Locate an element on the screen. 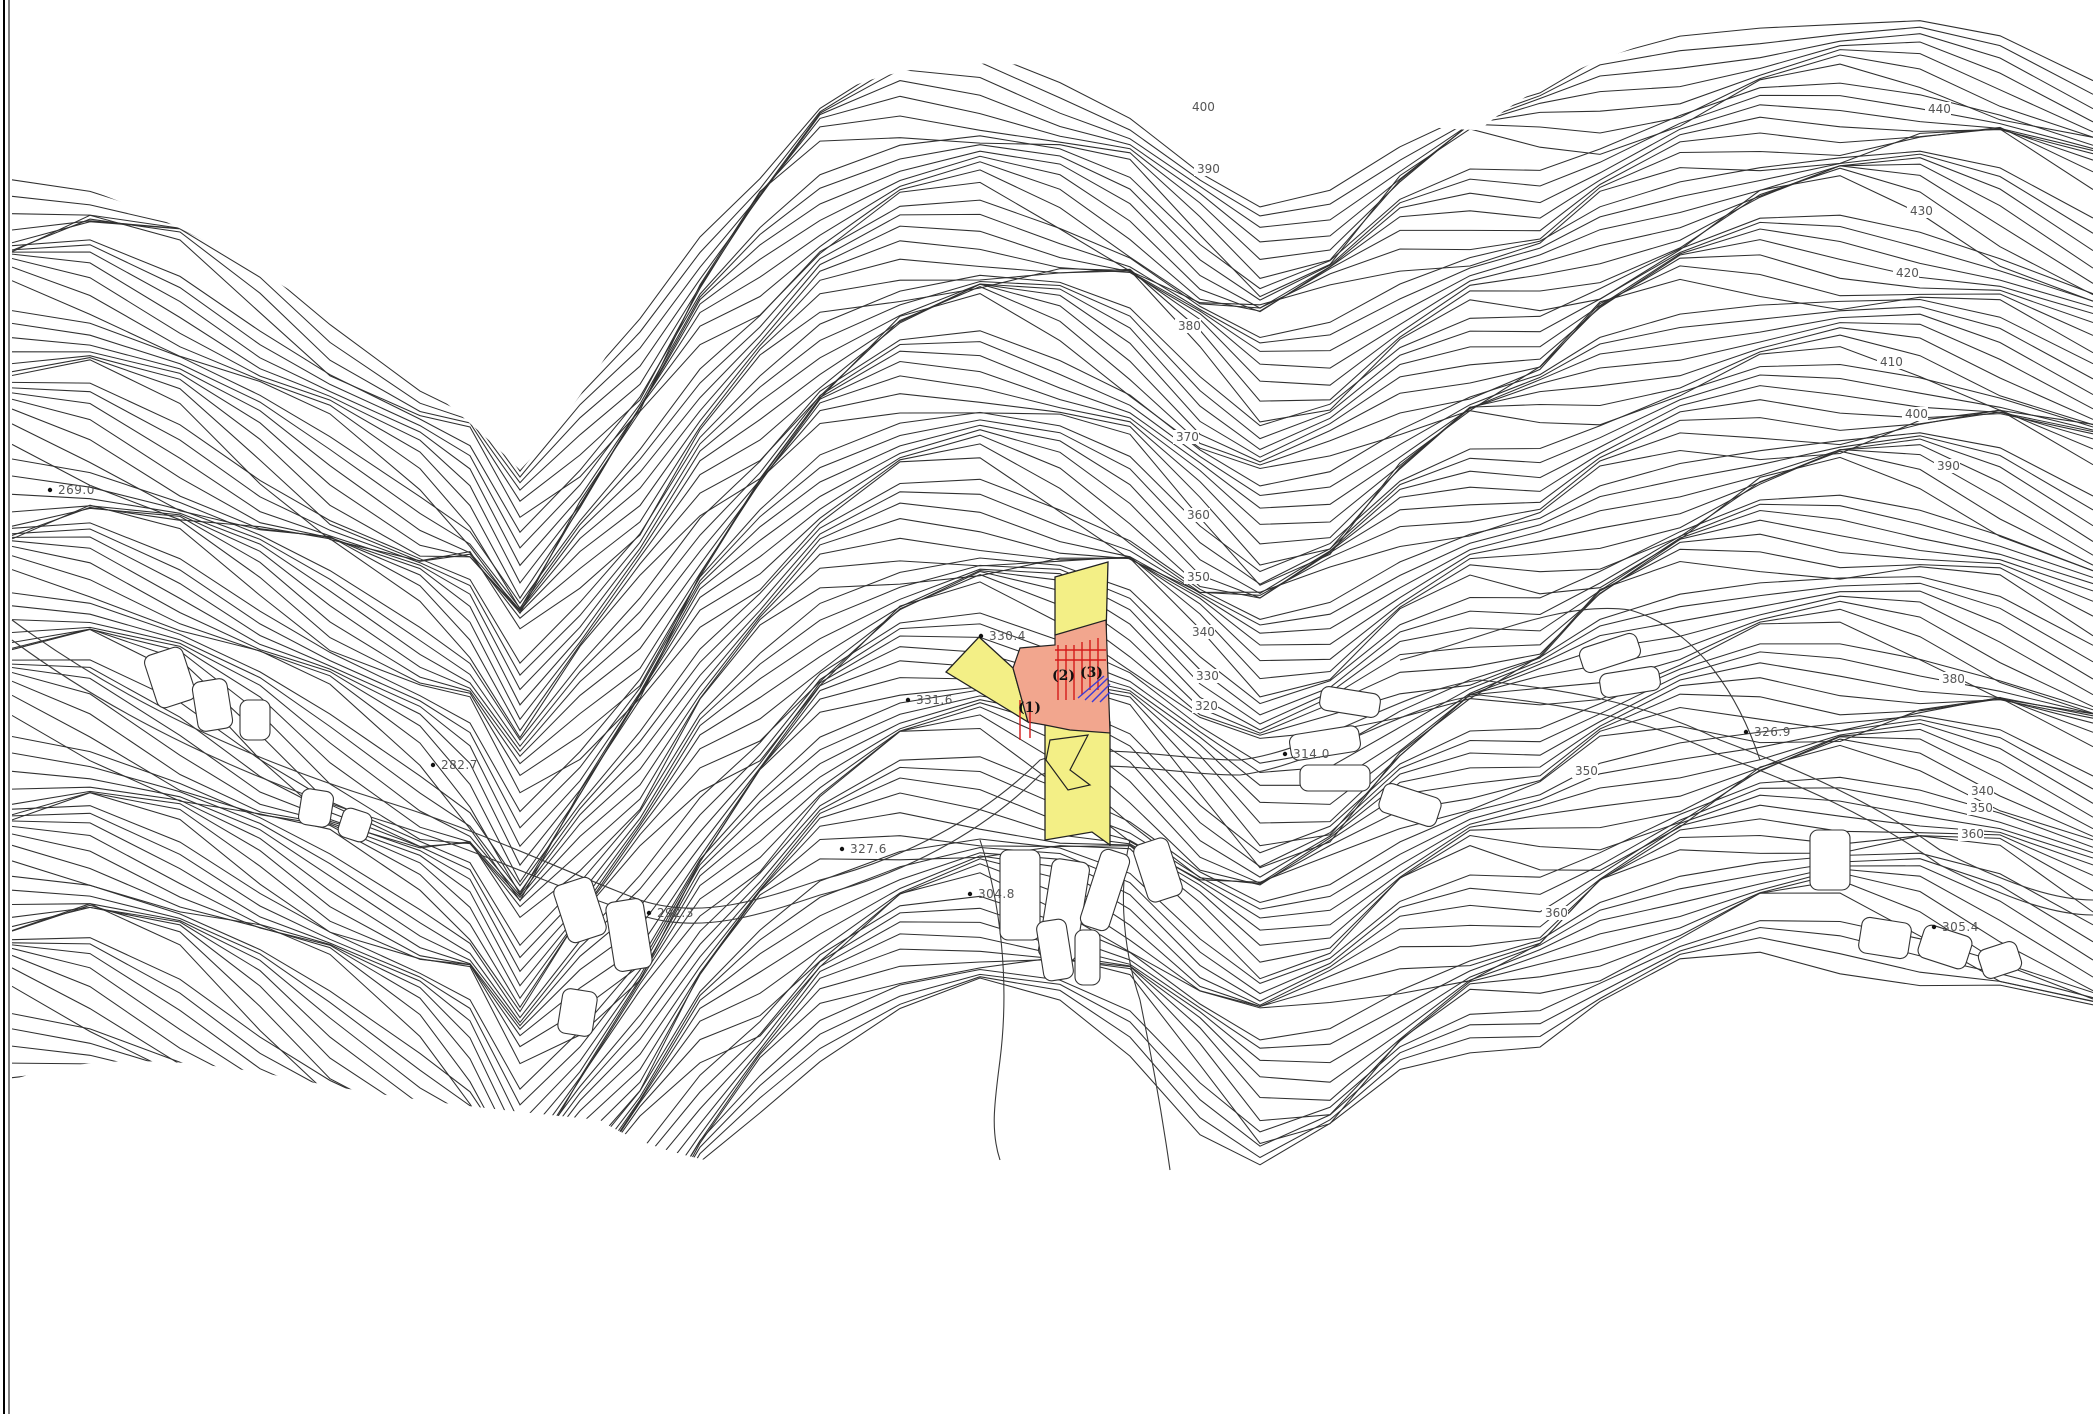  zone-label-2: (2) is located at coordinates (1063, 676).